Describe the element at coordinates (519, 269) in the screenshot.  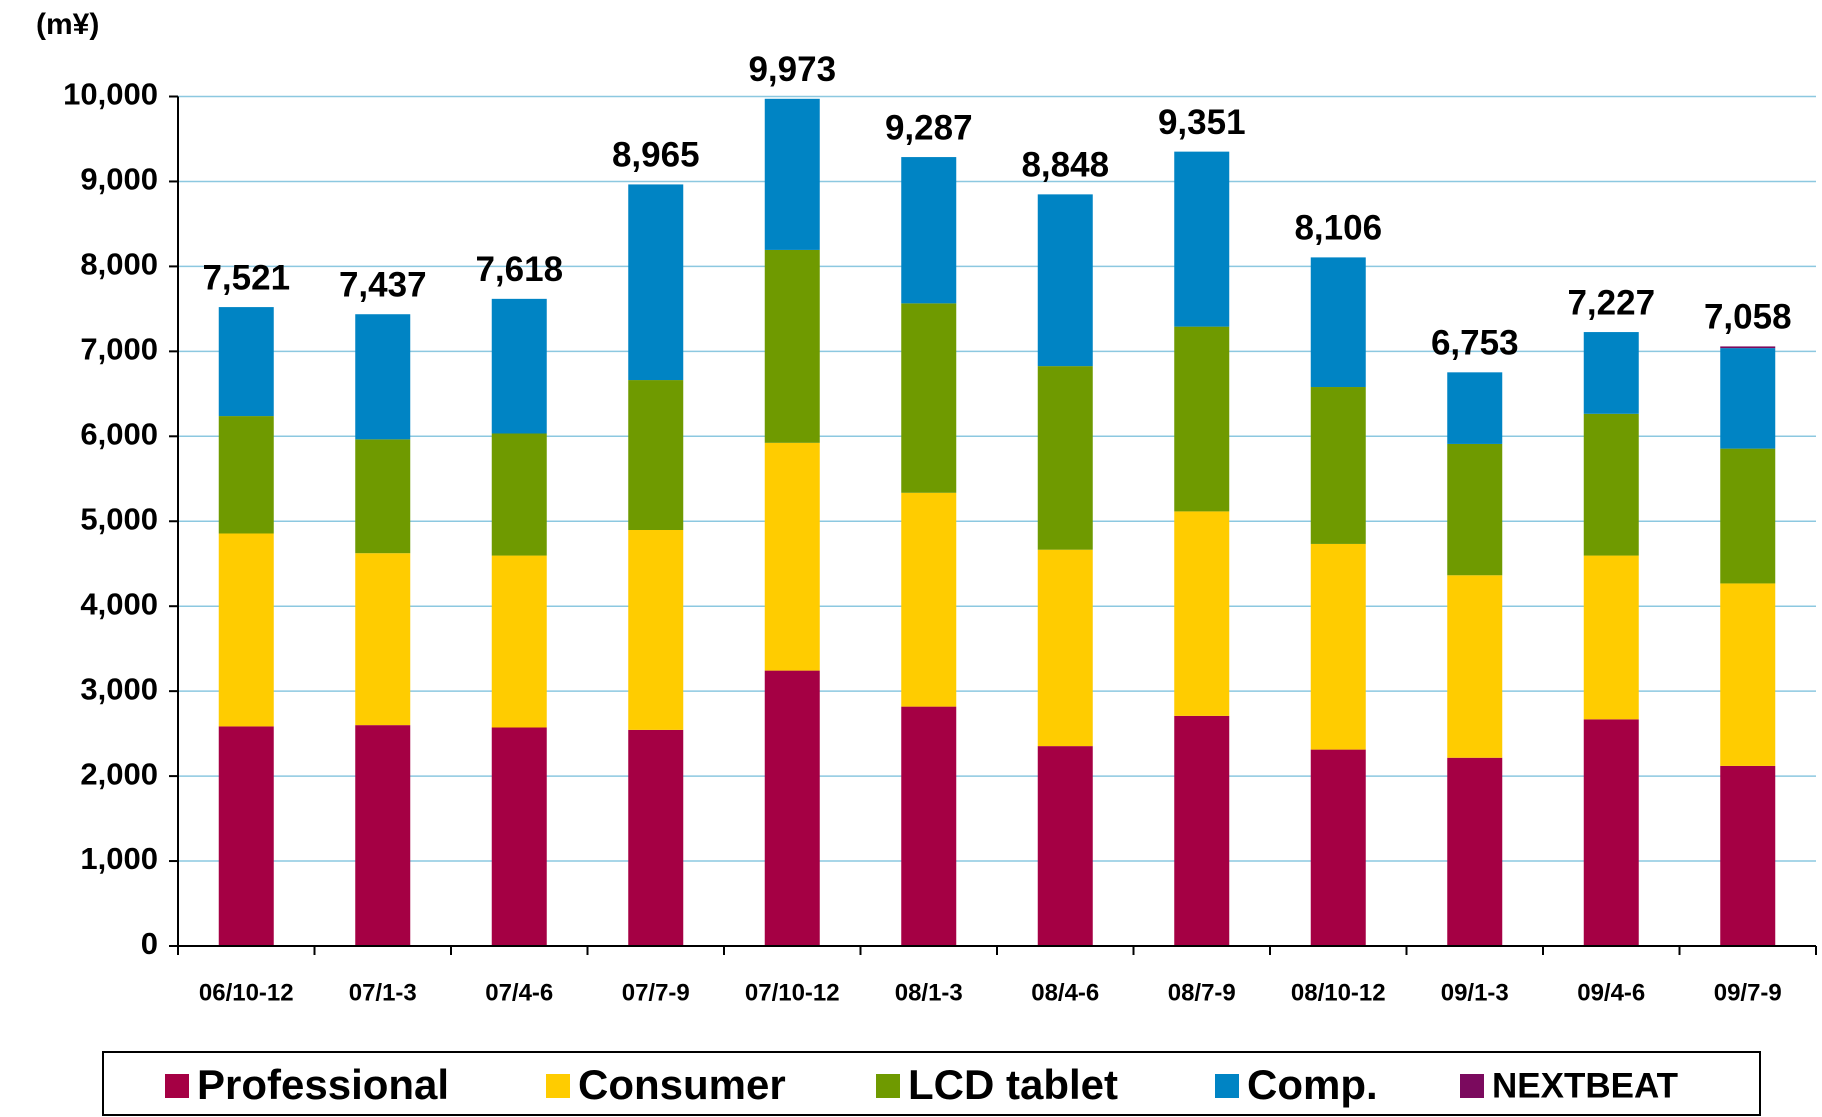
I see `total-label: 7,618` at that location.